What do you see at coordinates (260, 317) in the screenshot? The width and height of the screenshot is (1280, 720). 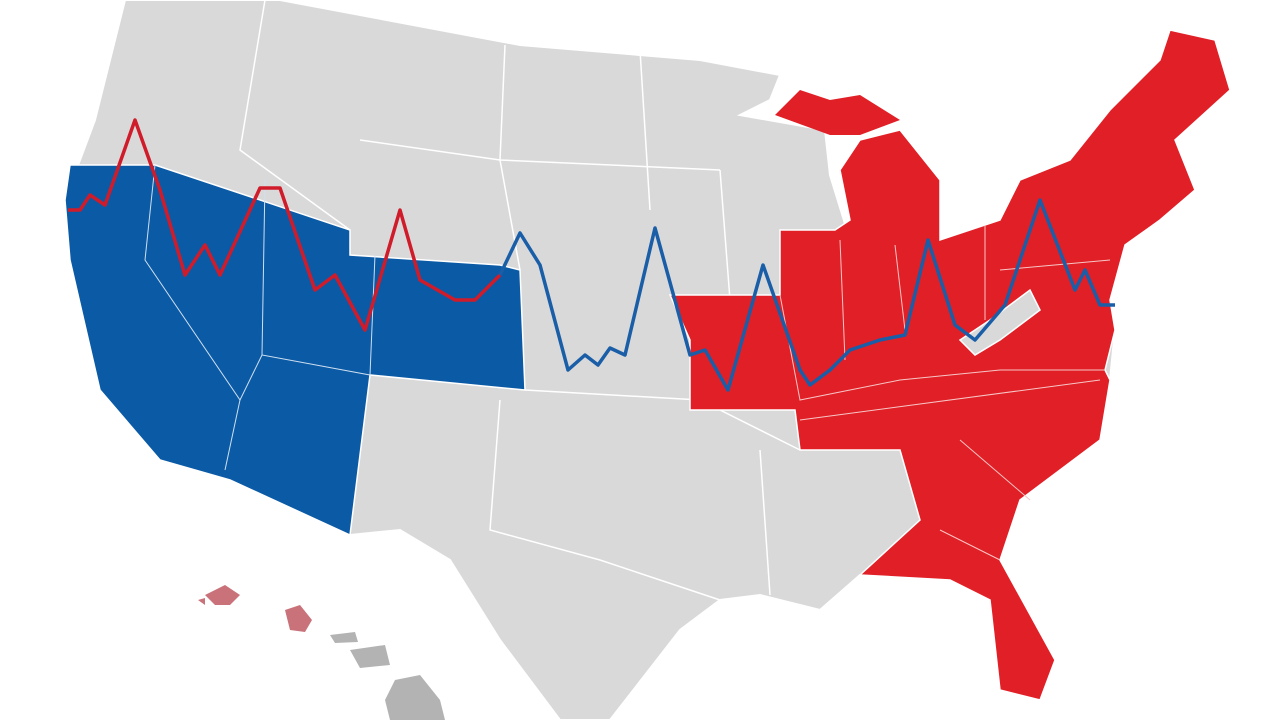 I see `blue-borders` at bounding box center [260, 317].